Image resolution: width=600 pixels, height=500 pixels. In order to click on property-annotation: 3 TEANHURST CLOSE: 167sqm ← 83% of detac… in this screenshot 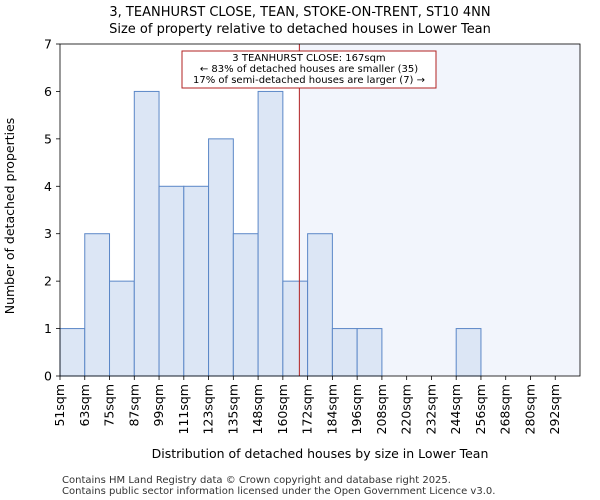, I will do `click(309, 69)`.